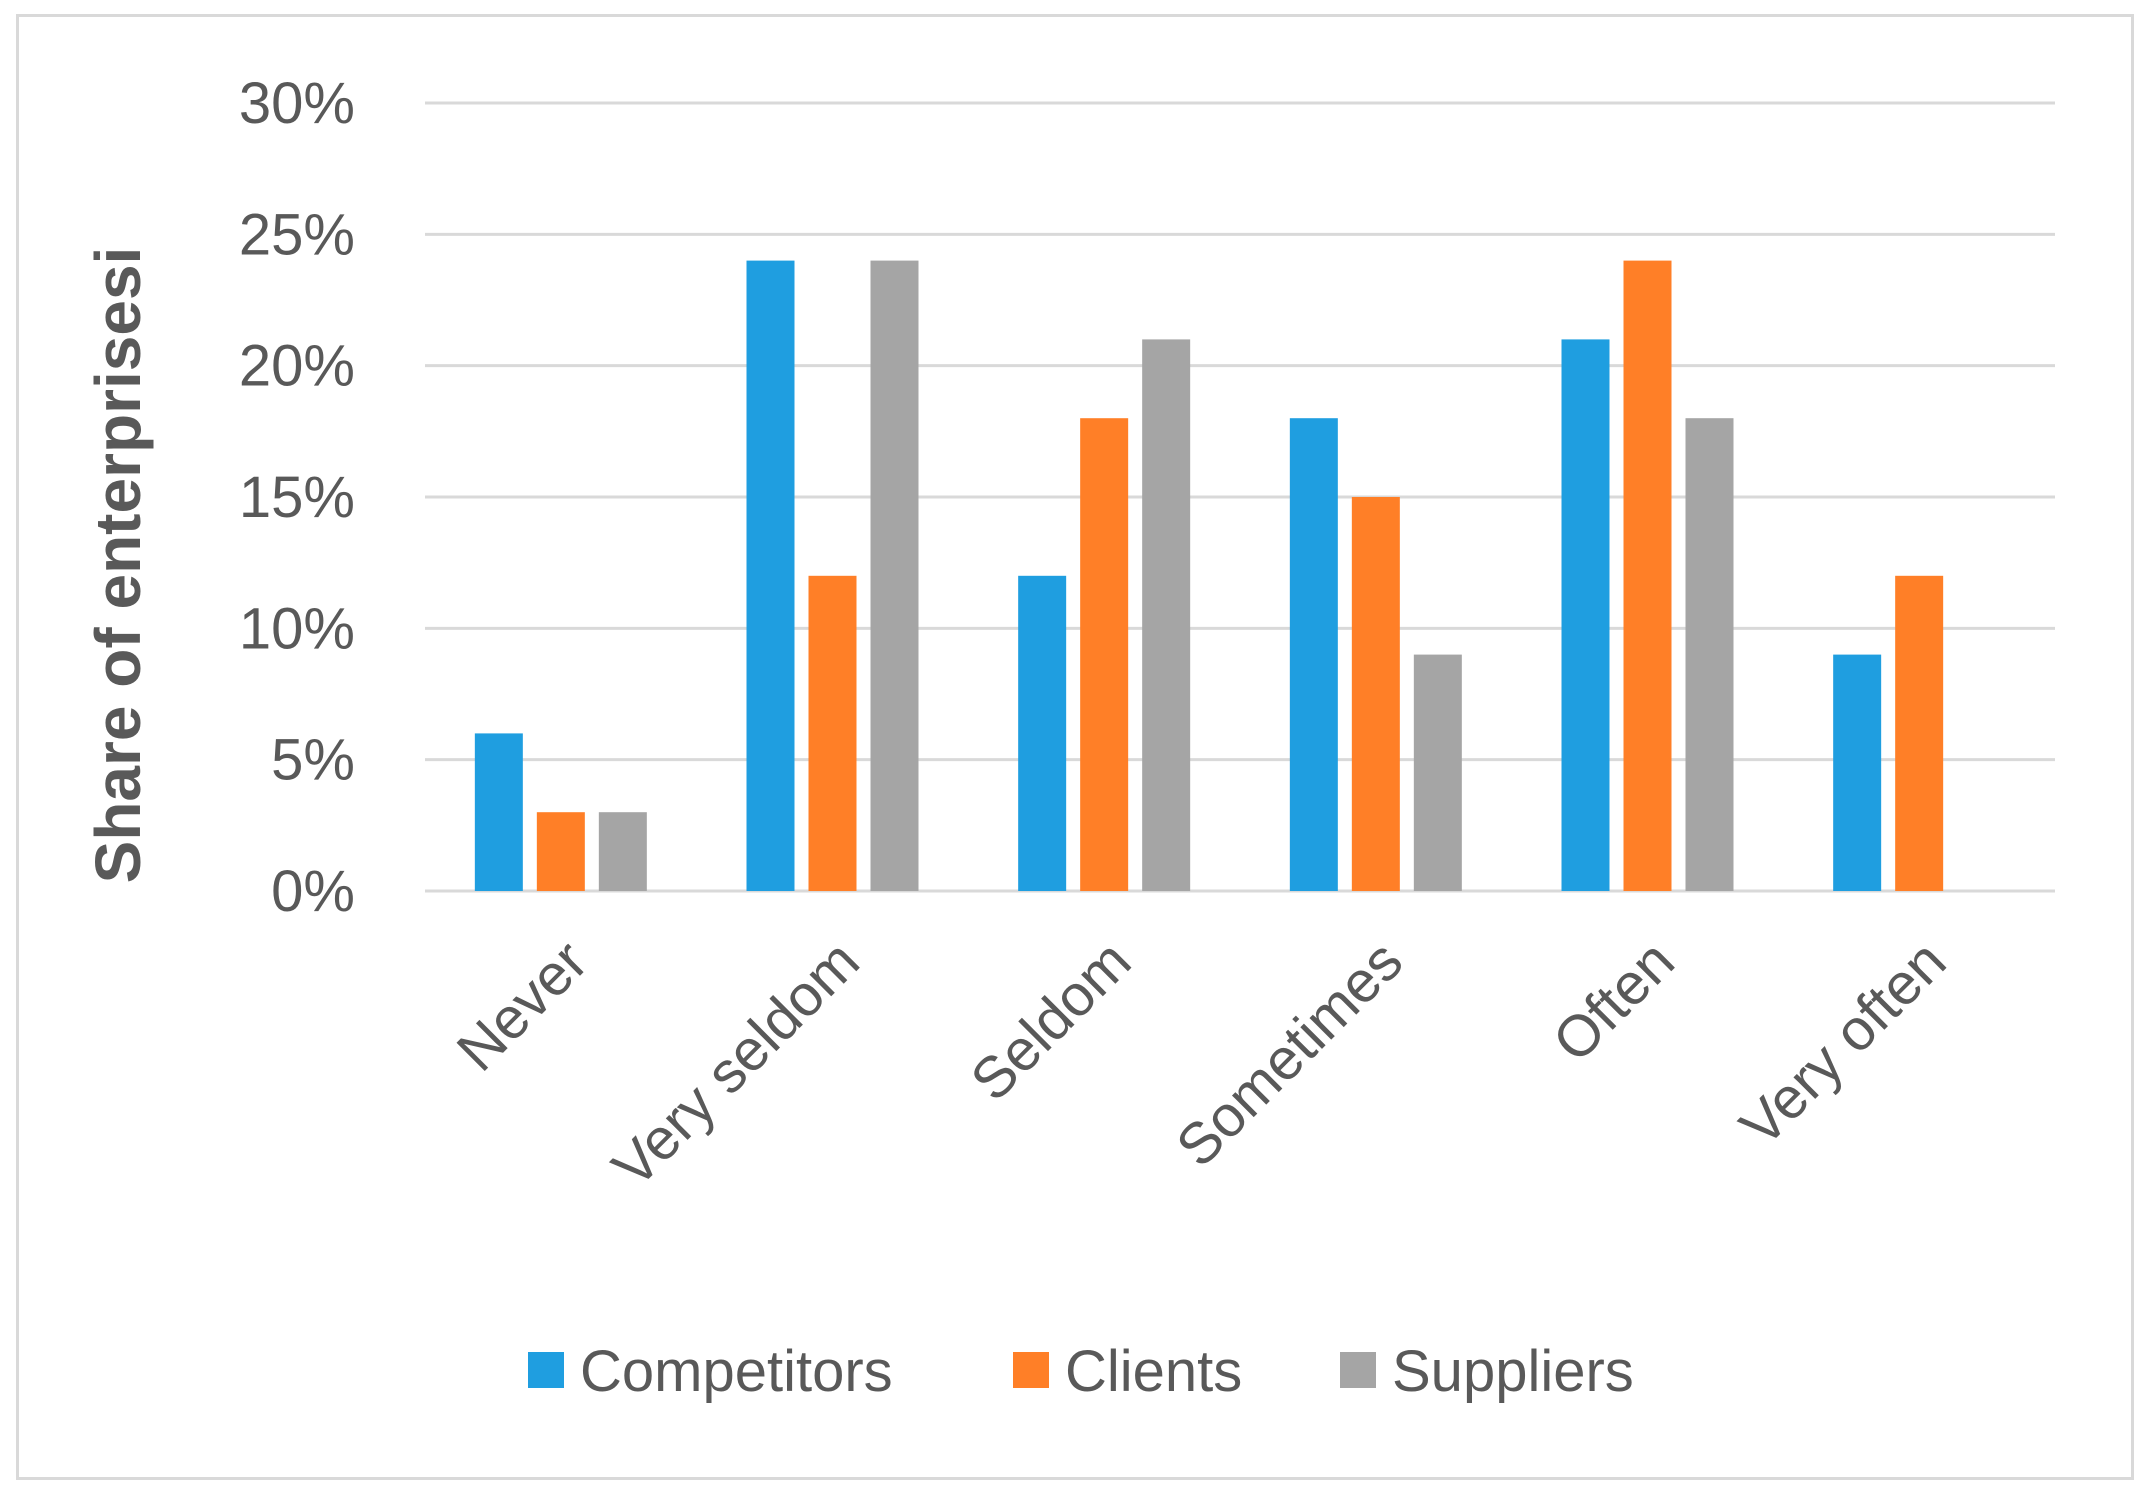  I want to click on x-category-label: Very often, so click(1843, 1043).